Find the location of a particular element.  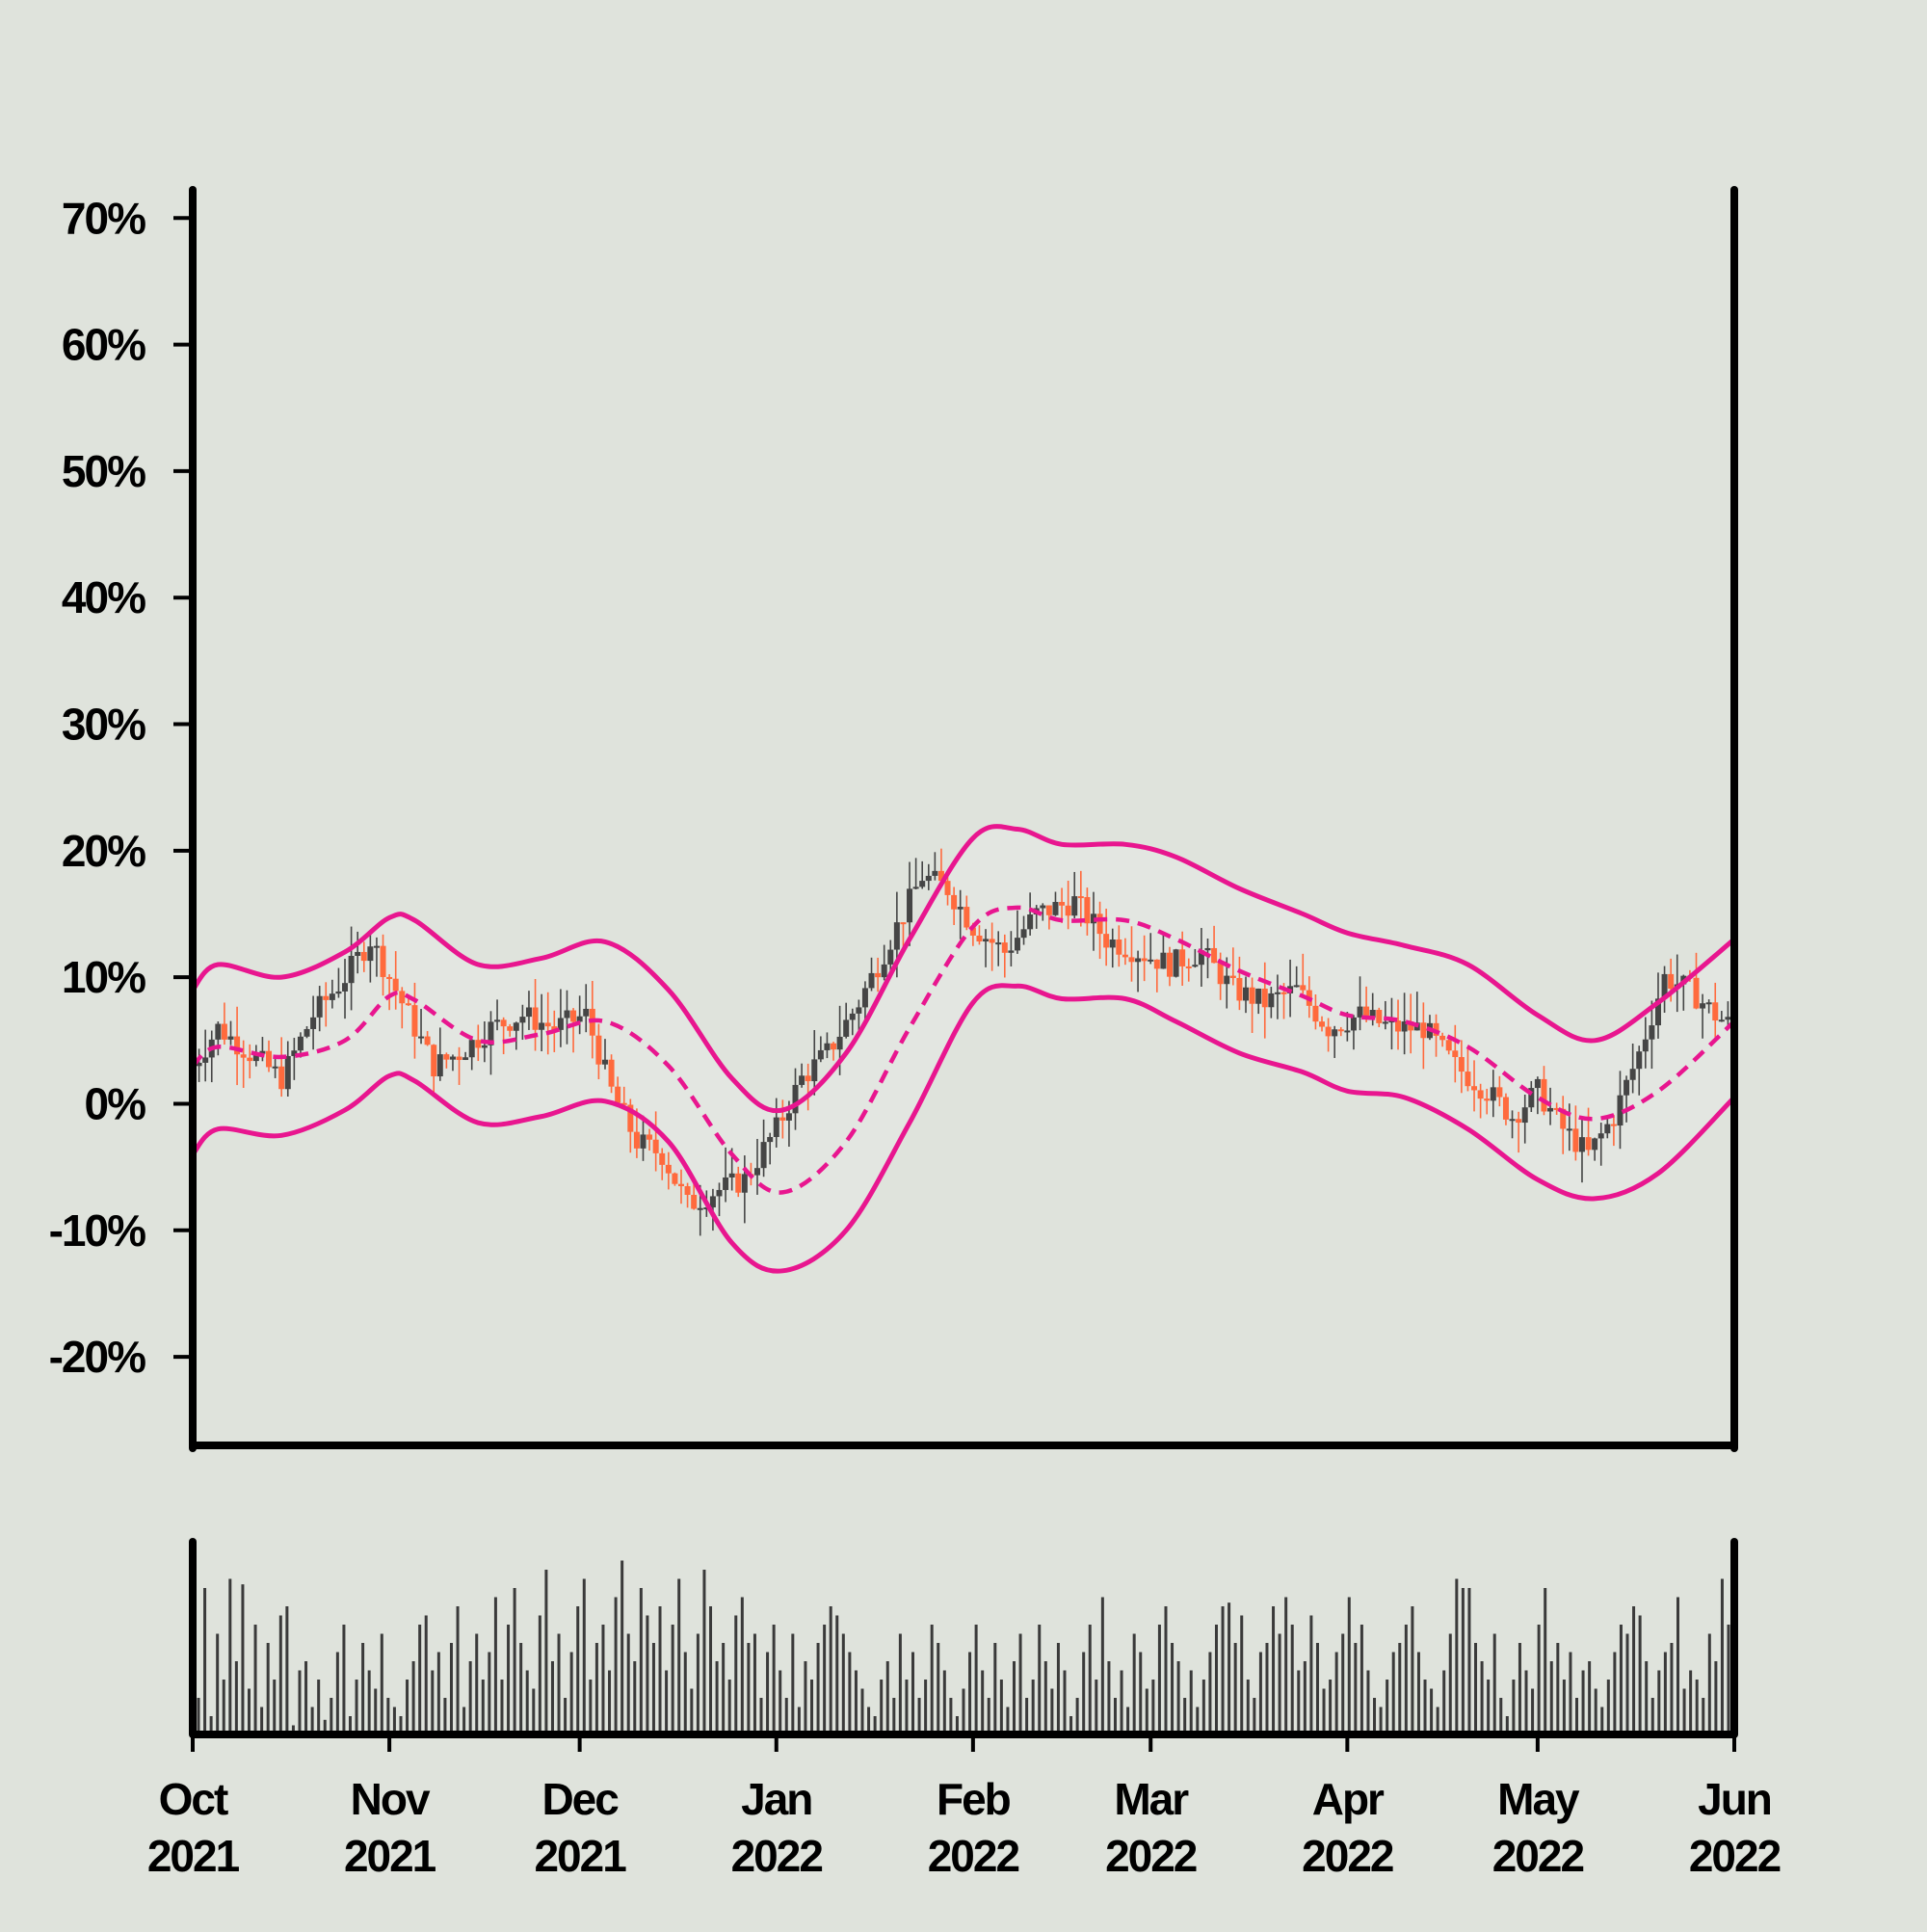

x-tick-label-year: 2022 is located at coordinates (1348, 1856).